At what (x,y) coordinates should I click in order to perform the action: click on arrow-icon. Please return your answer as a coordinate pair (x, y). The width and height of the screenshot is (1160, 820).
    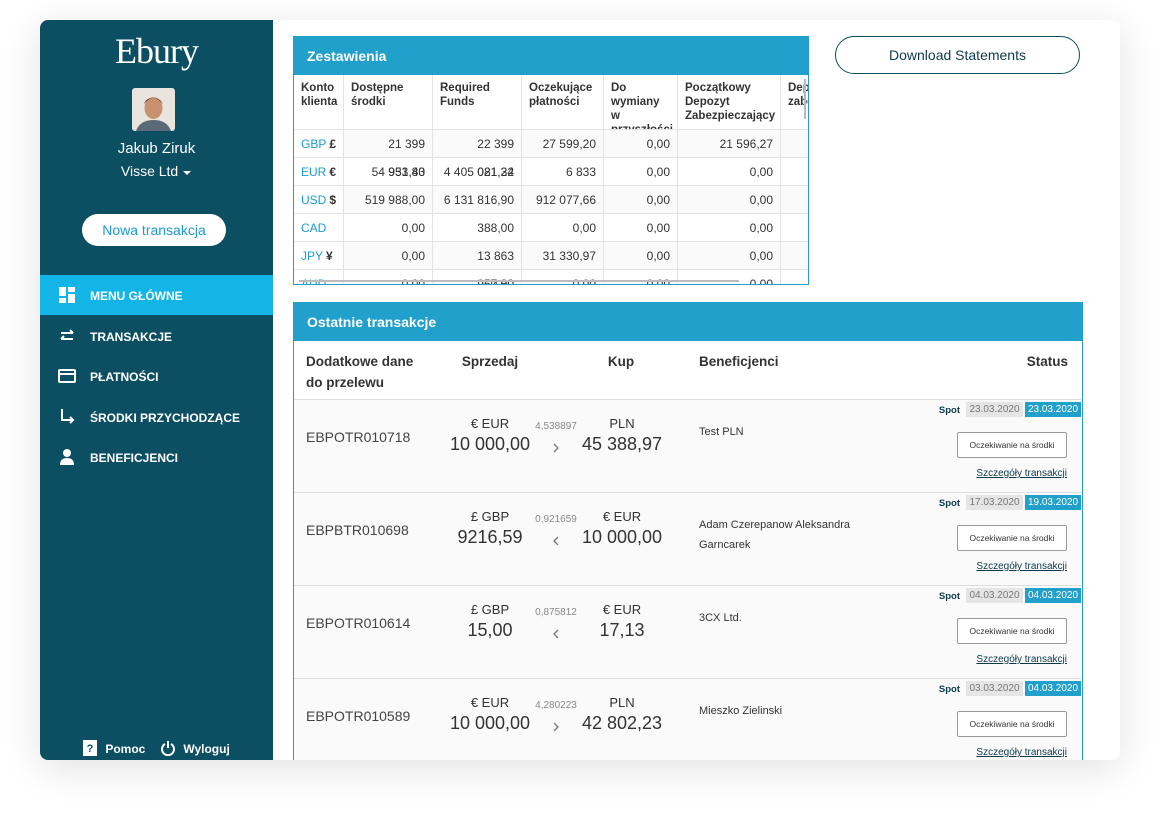
    Looking at the image, I should click on (556, 541).